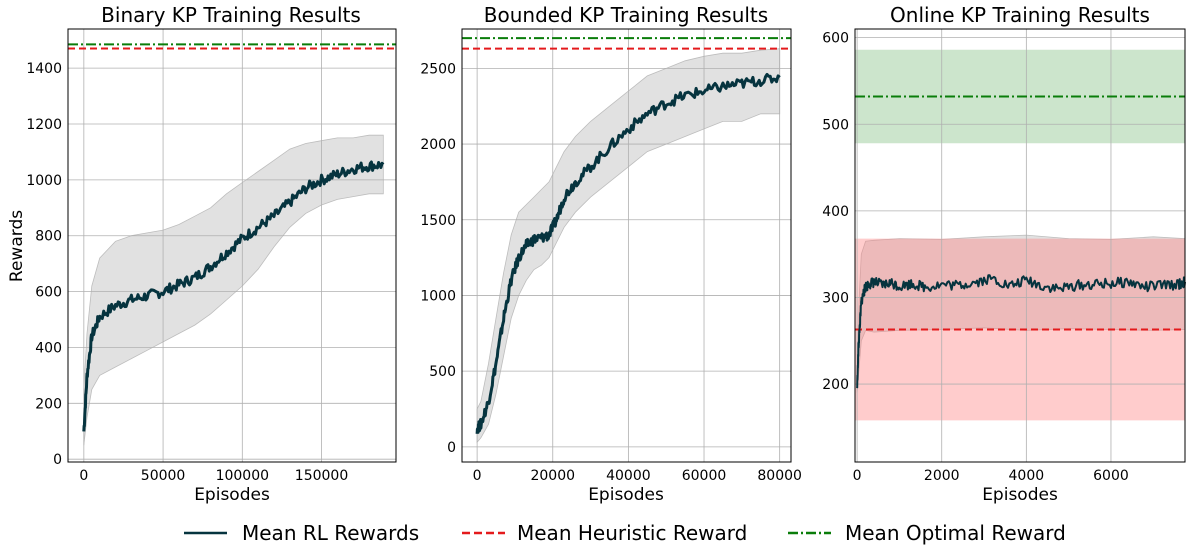 The width and height of the screenshot is (1191, 558). Describe the element at coordinates (1027, 476) in the screenshot. I see `x-tick-label: 4000` at that location.